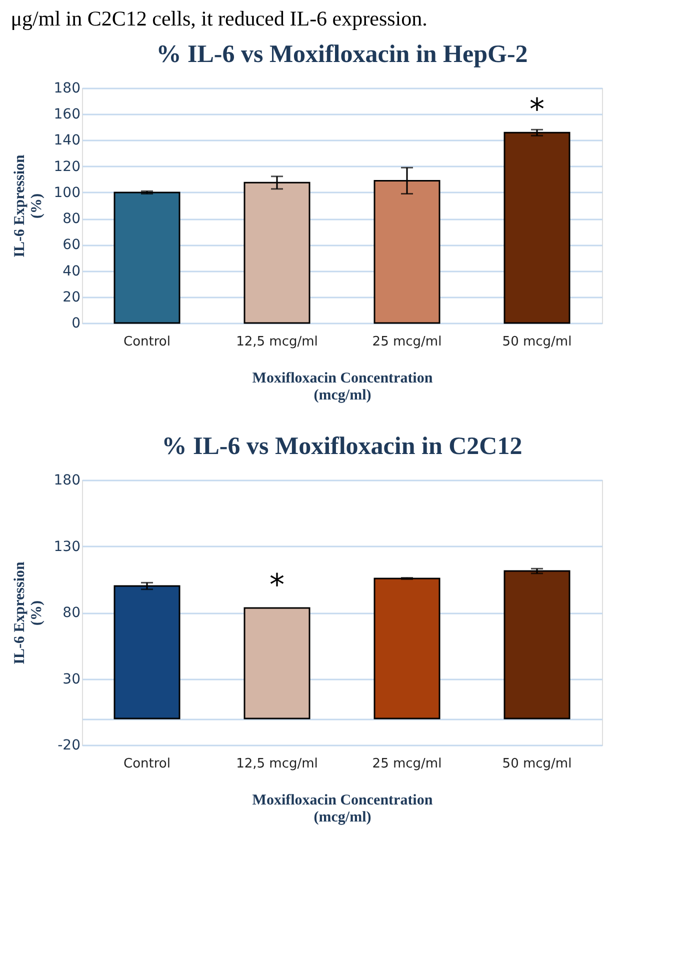  What do you see at coordinates (67, 166) in the screenshot?
I see `y-tick-label: 120` at bounding box center [67, 166].